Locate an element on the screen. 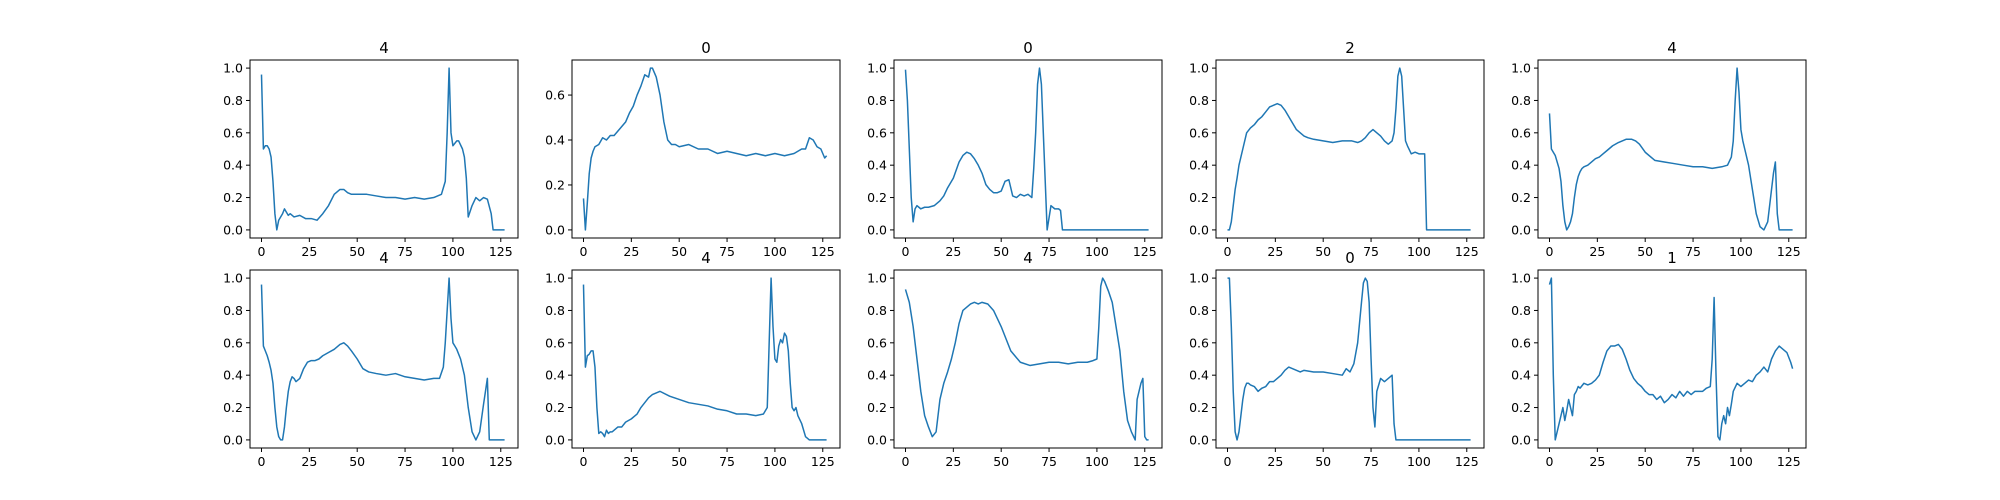  subplot-3: 0 25 50 75 100 125 0.0 0.2 0.4 0.6 0.8 1.0 0 is located at coordinates (1015, 149).